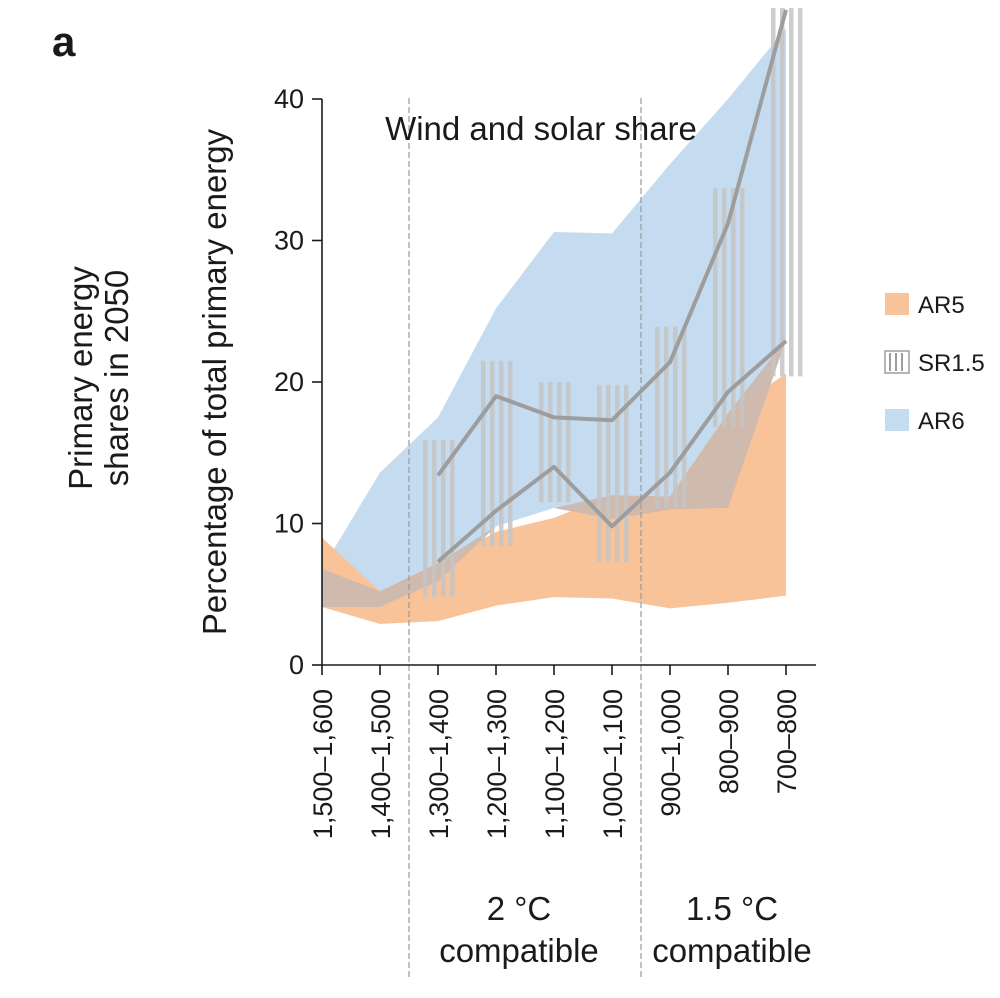  What do you see at coordinates (289, 524) in the screenshot?
I see `y-tick-label-10: 10` at bounding box center [289, 524].